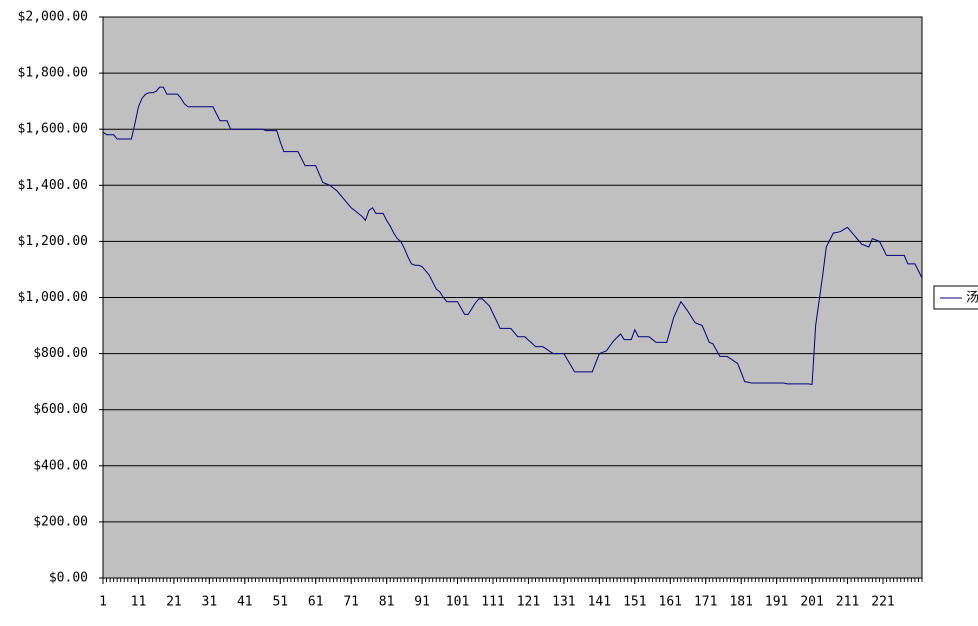 The image size is (978, 626). Describe the element at coordinates (776, 602) in the screenshot. I see `x-tick-label: 191` at that location.